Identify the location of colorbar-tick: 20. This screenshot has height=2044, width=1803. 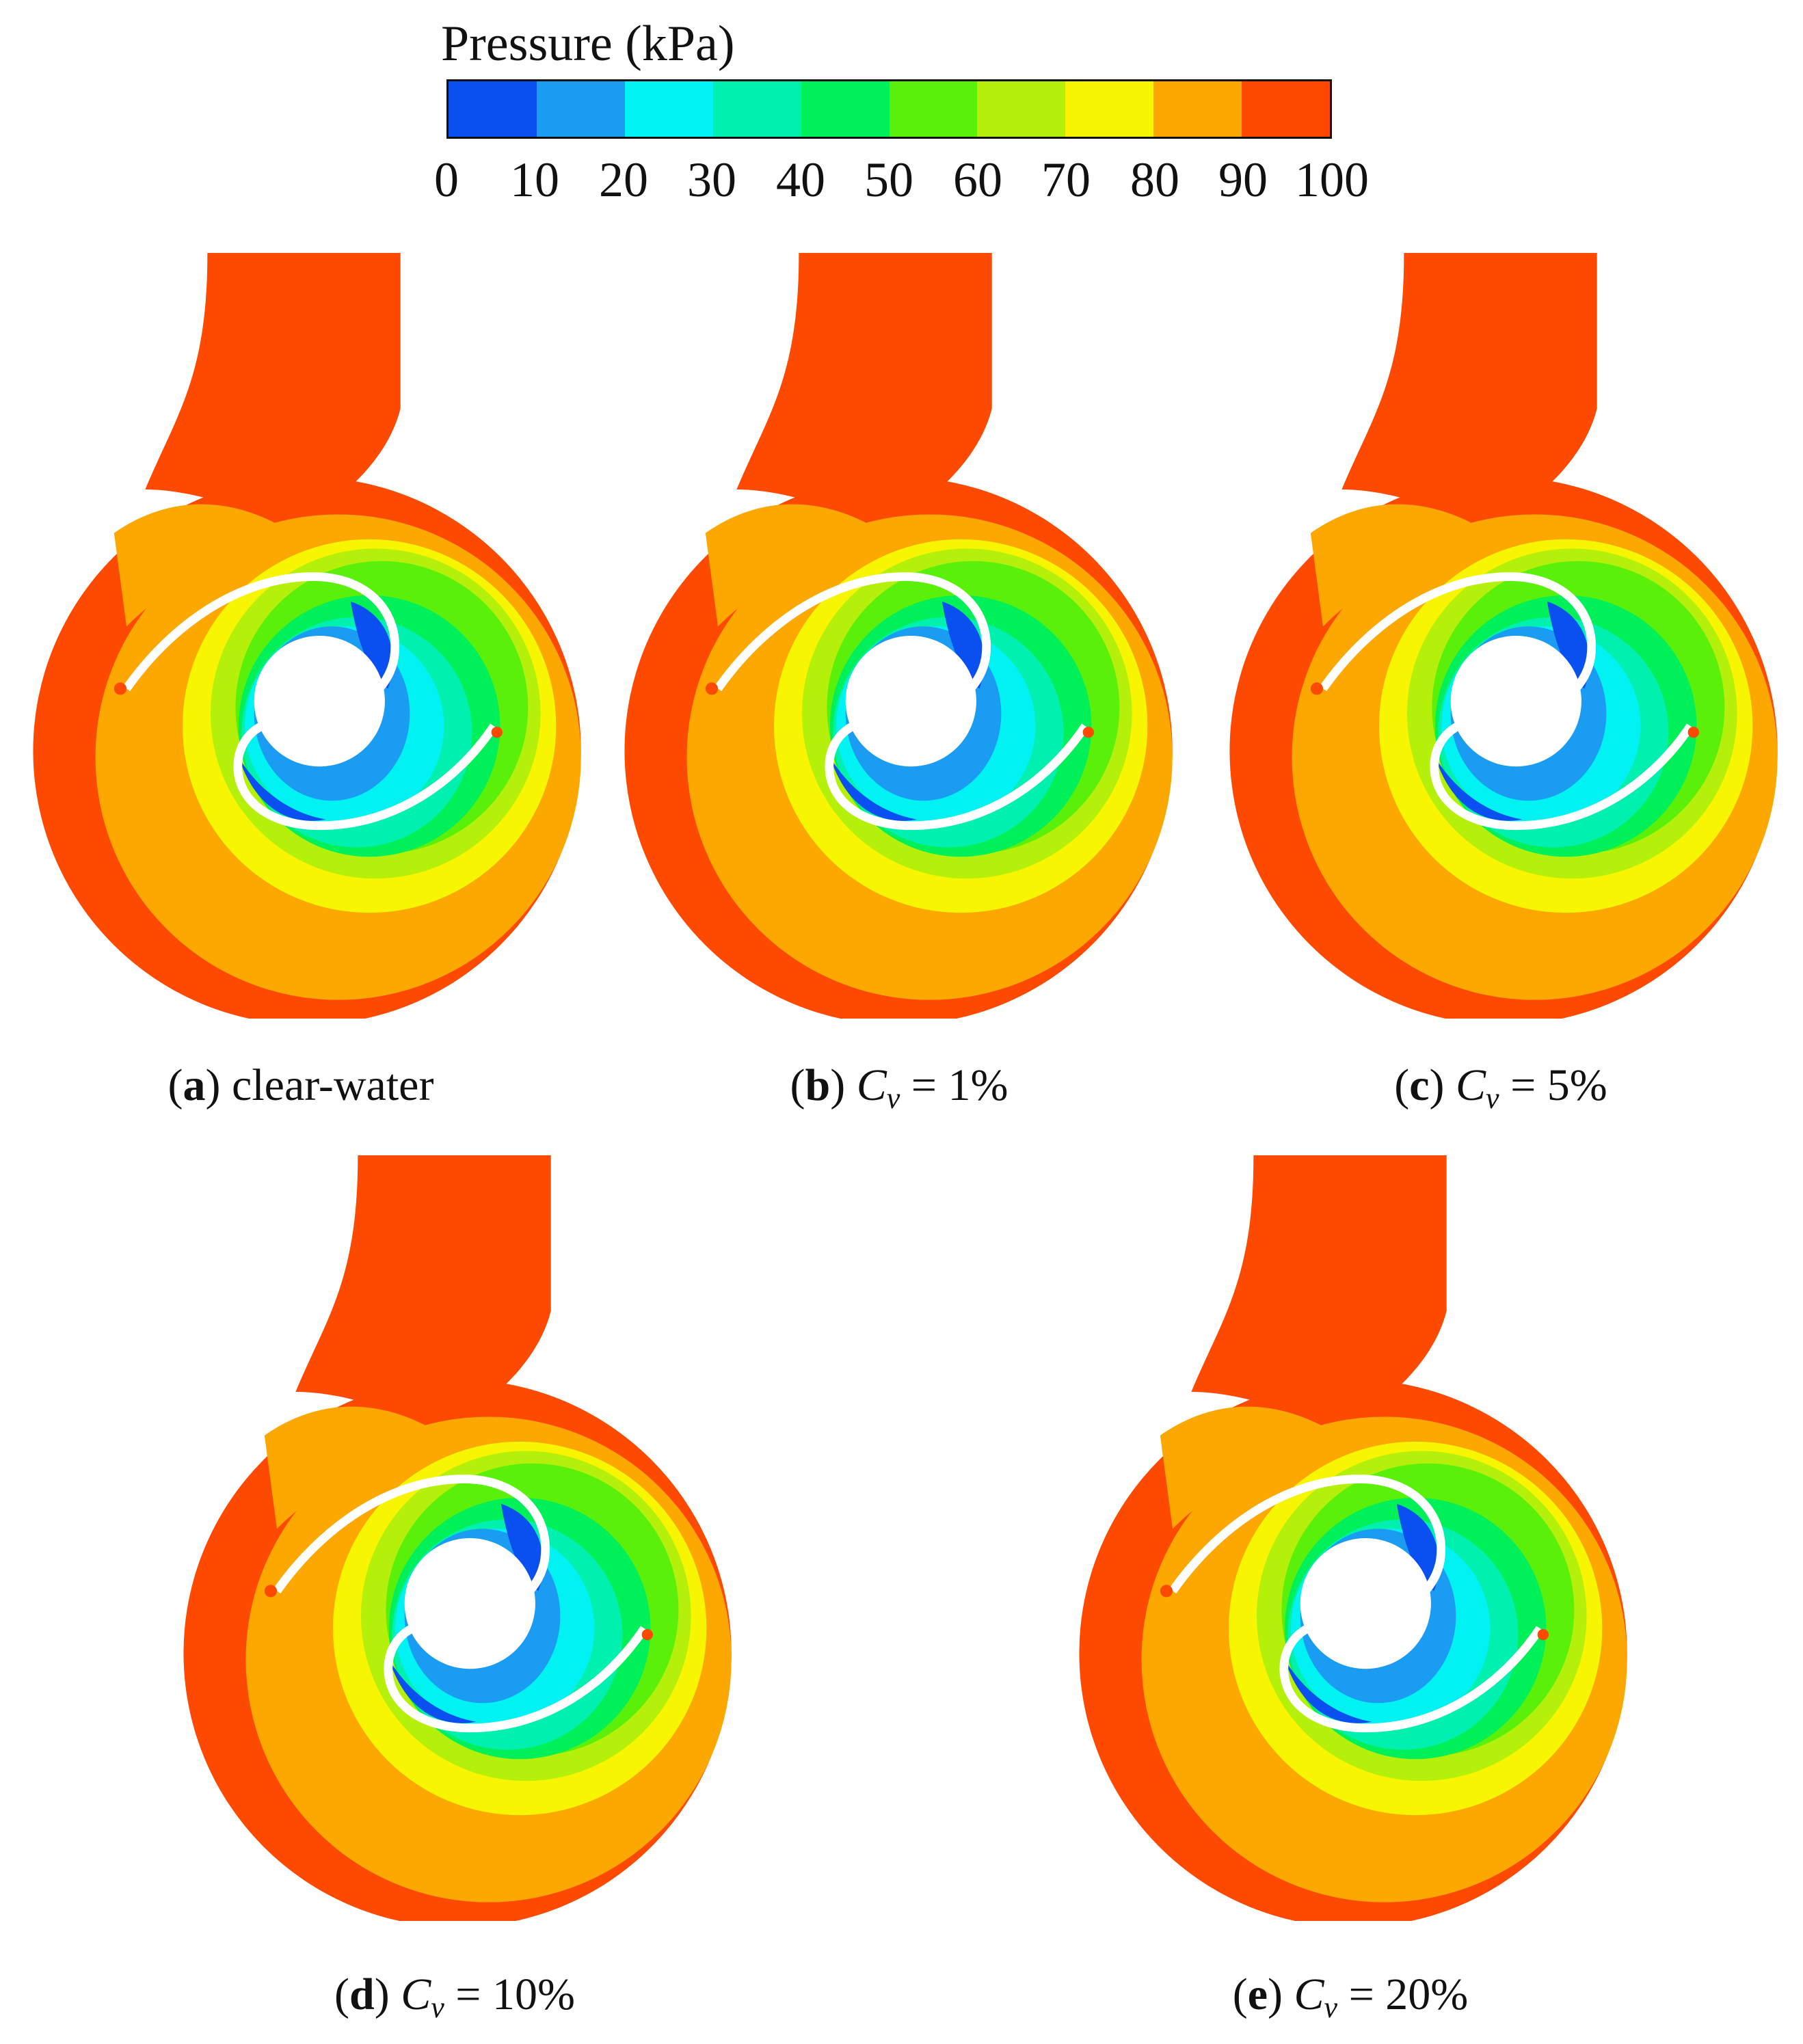
(623, 179).